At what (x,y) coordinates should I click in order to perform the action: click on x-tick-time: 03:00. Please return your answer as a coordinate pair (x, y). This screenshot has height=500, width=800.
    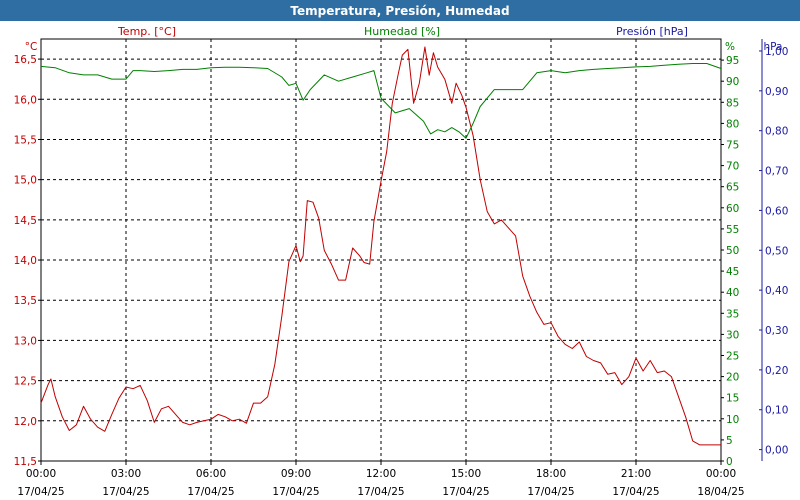
    Looking at the image, I should click on (126, 474).